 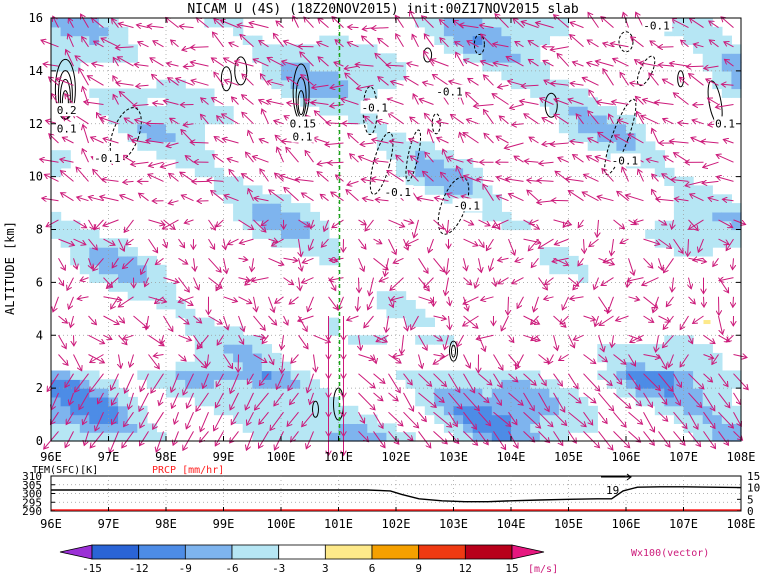 I want to click on contour-label: 0.1, so click(x=303, y=137).